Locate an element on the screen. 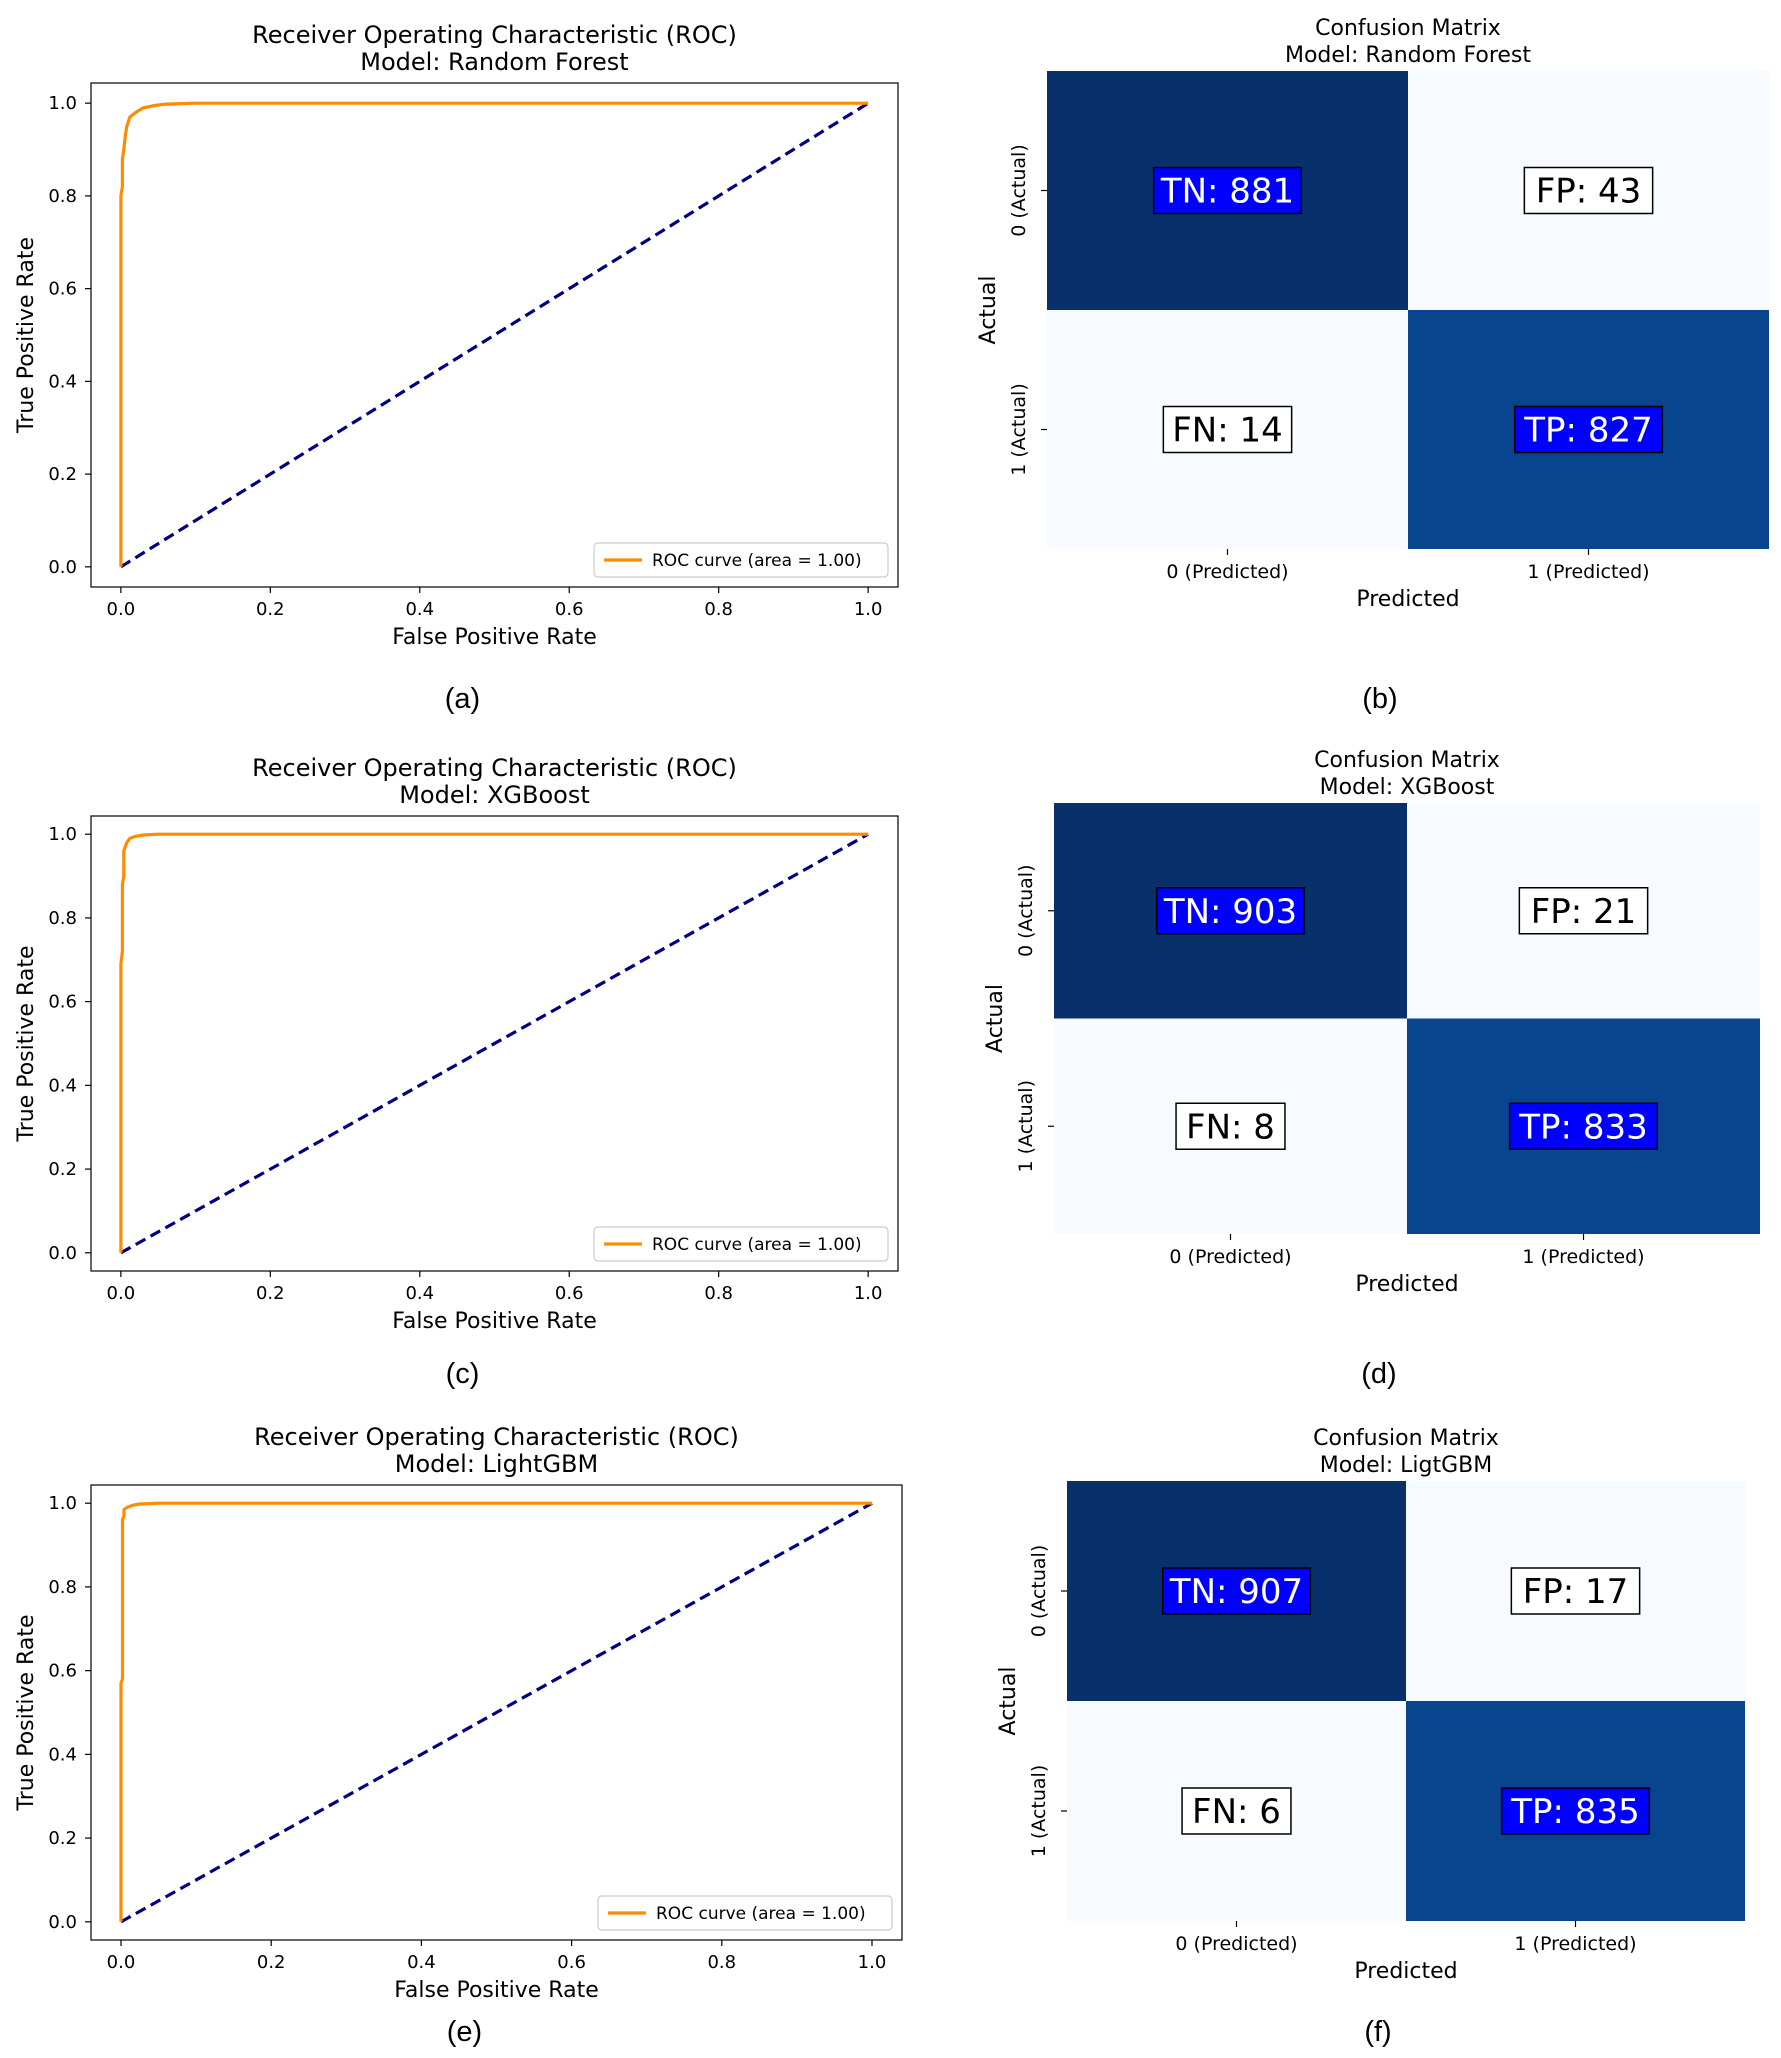  cell-value-label: FP: 21 is located at coordinates (1584, 912).